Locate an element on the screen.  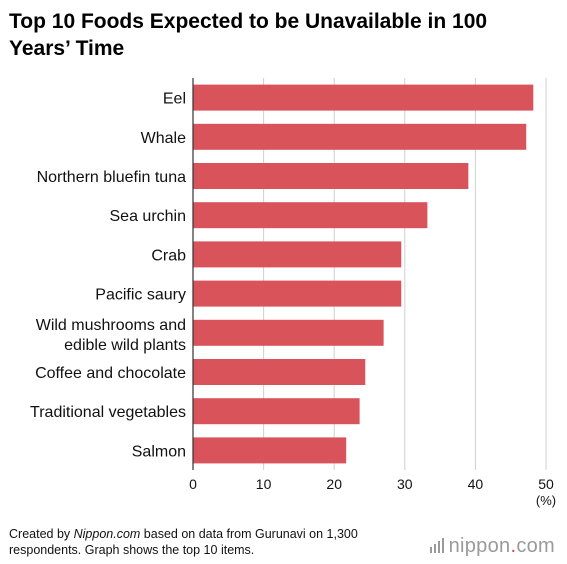
x-tick-label: 10 is located at coordinates (264, 484).